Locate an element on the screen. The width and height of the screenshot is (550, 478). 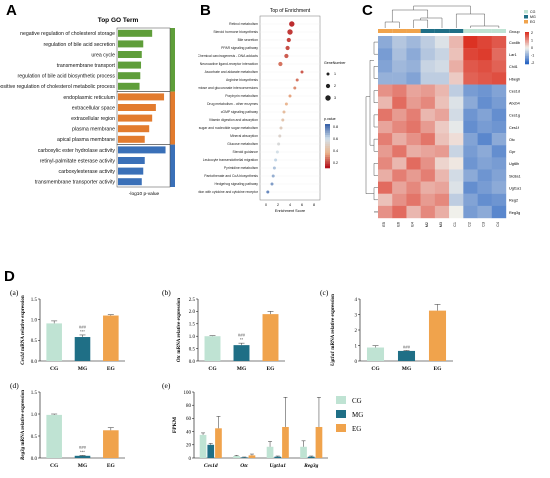
group-legend-swatch is located at coordinates (526, 17).